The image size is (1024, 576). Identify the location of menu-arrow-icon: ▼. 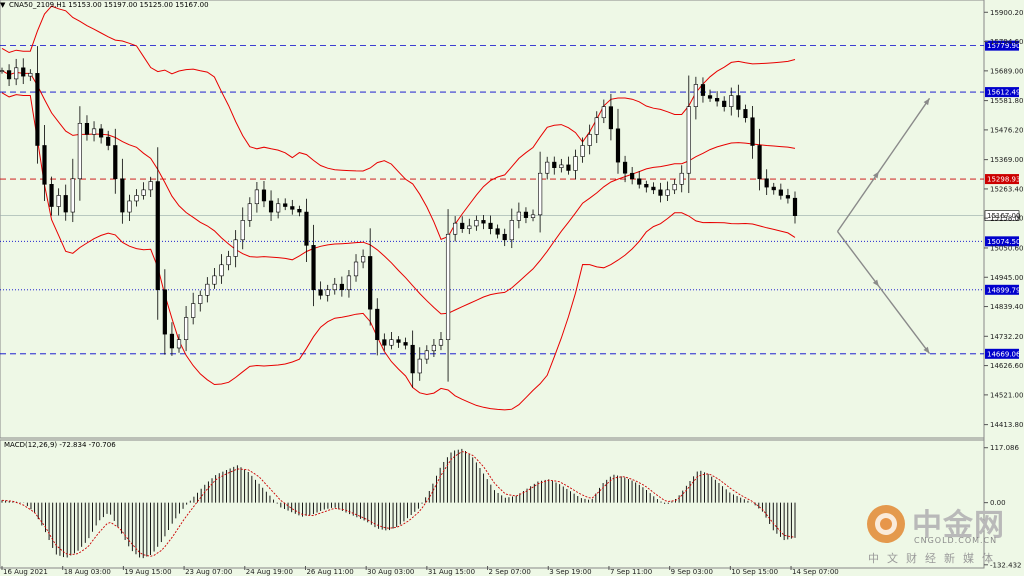
(3, 5).